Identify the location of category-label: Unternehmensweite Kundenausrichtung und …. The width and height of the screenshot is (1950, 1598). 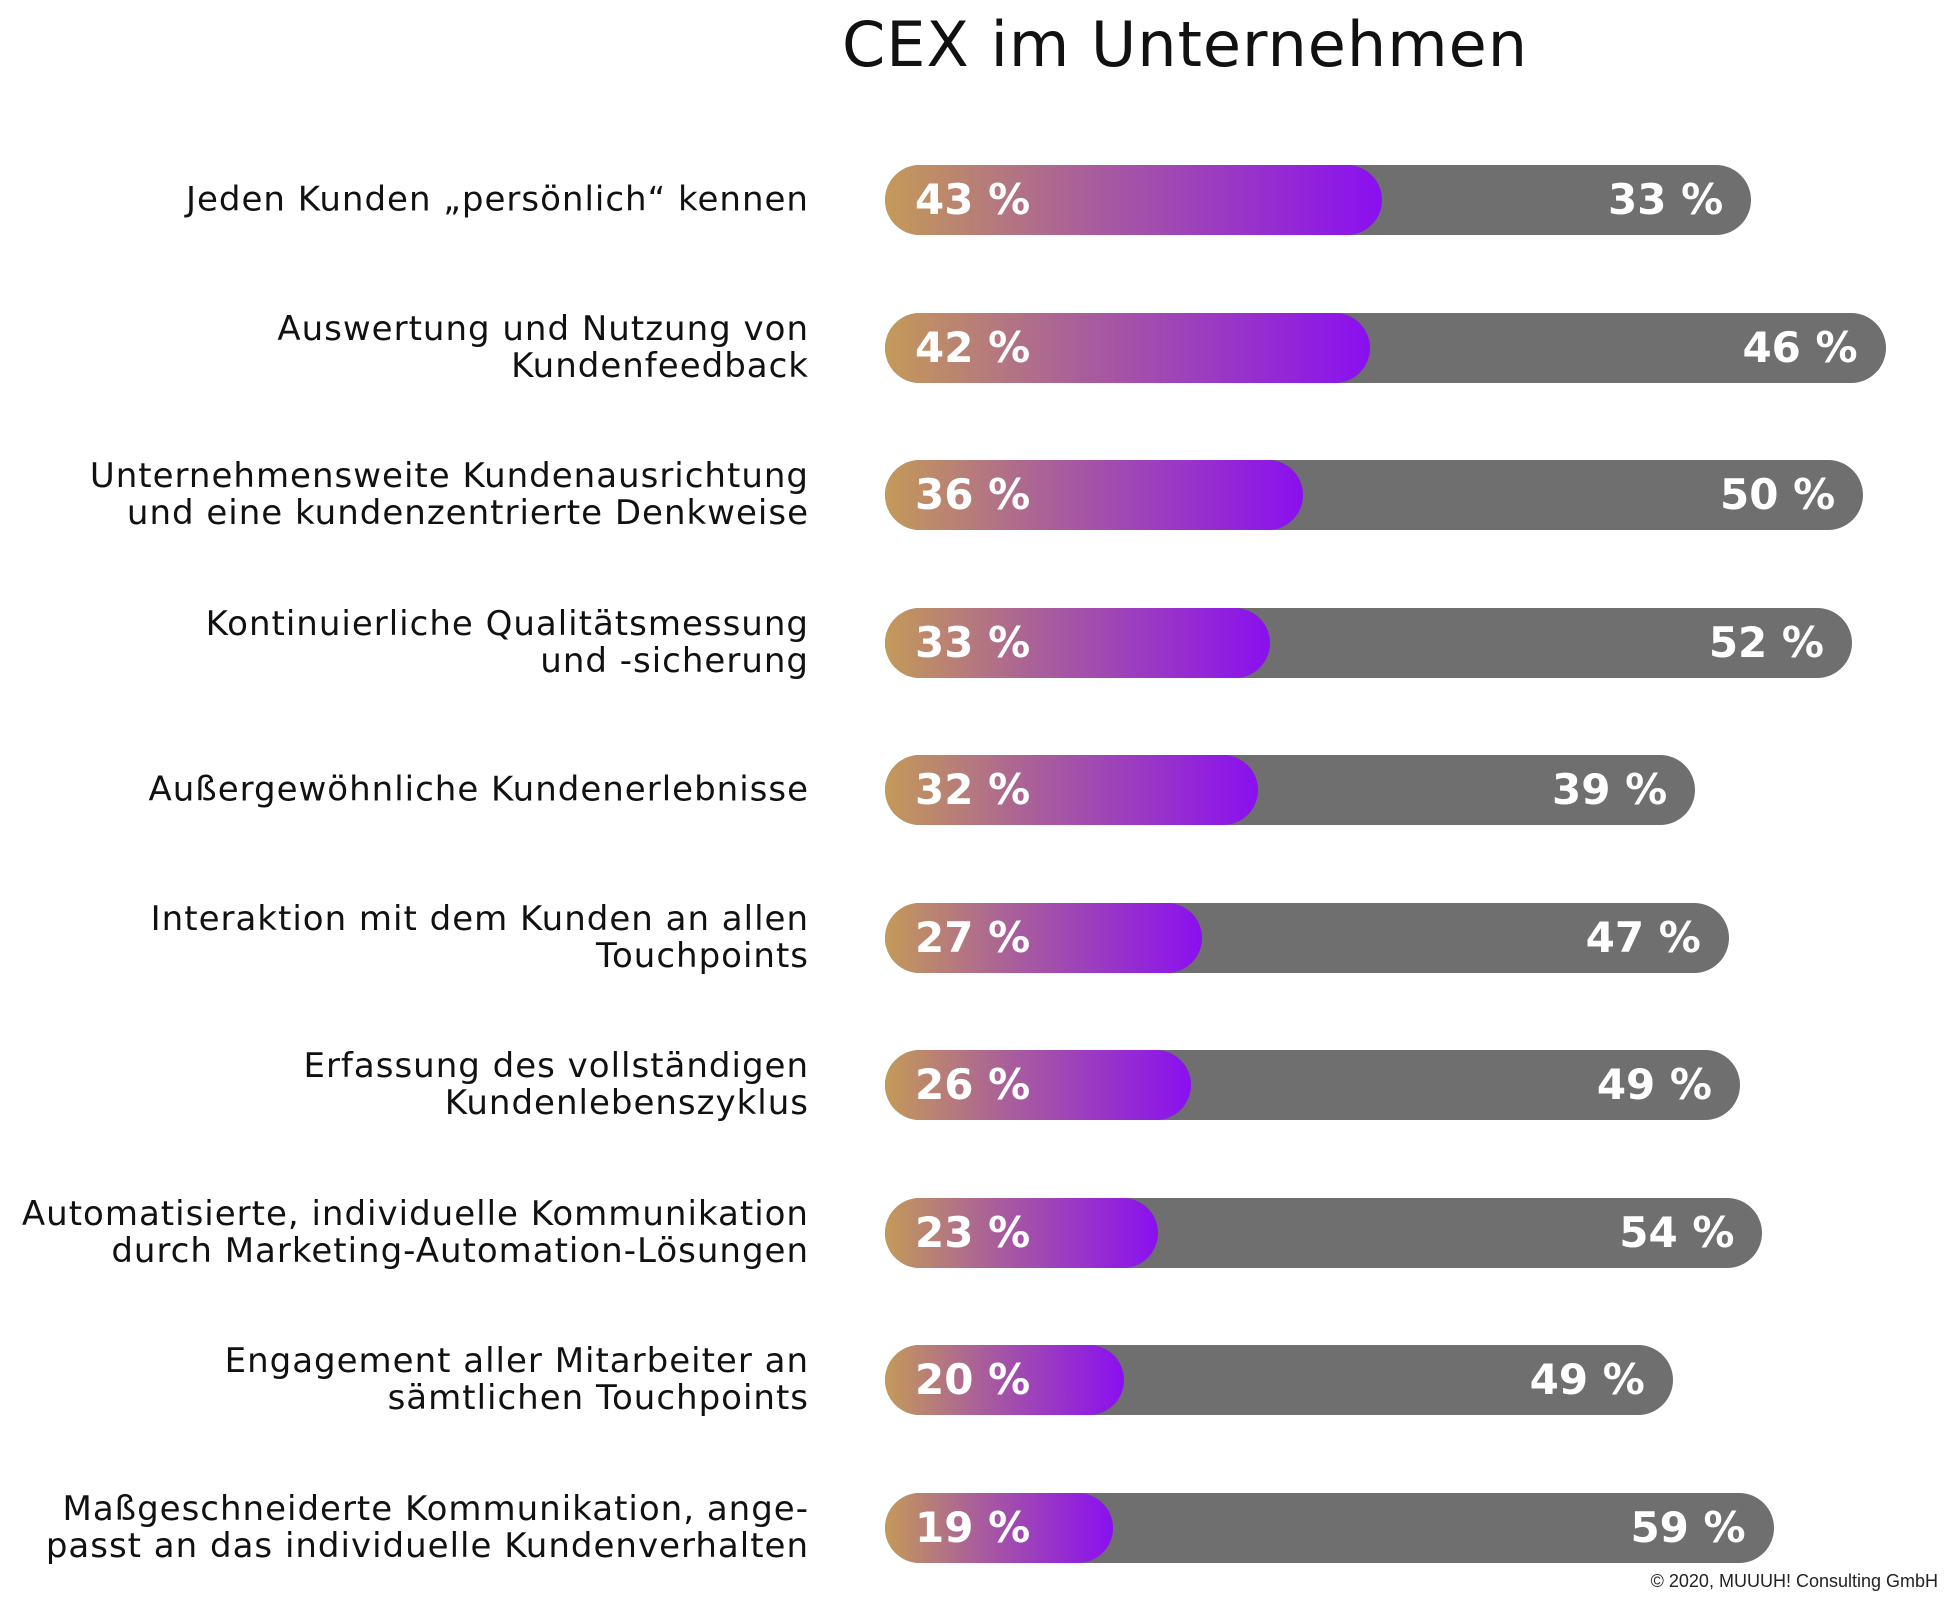
(449, 494).